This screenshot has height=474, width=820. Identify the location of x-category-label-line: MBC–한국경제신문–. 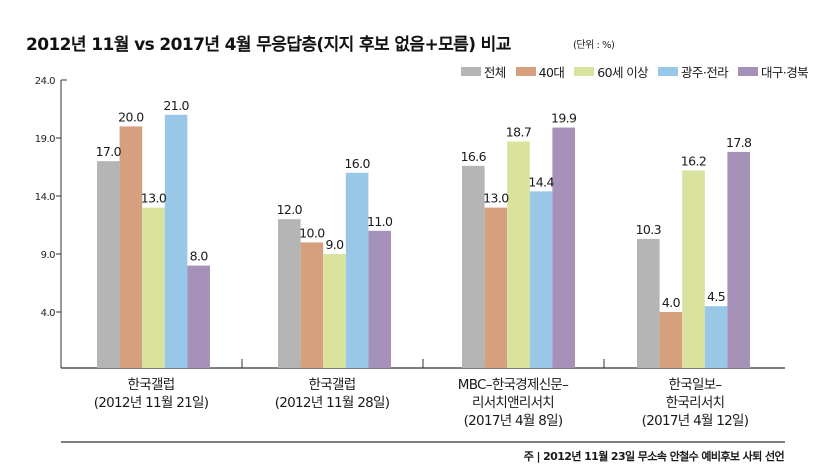
(513, 385).